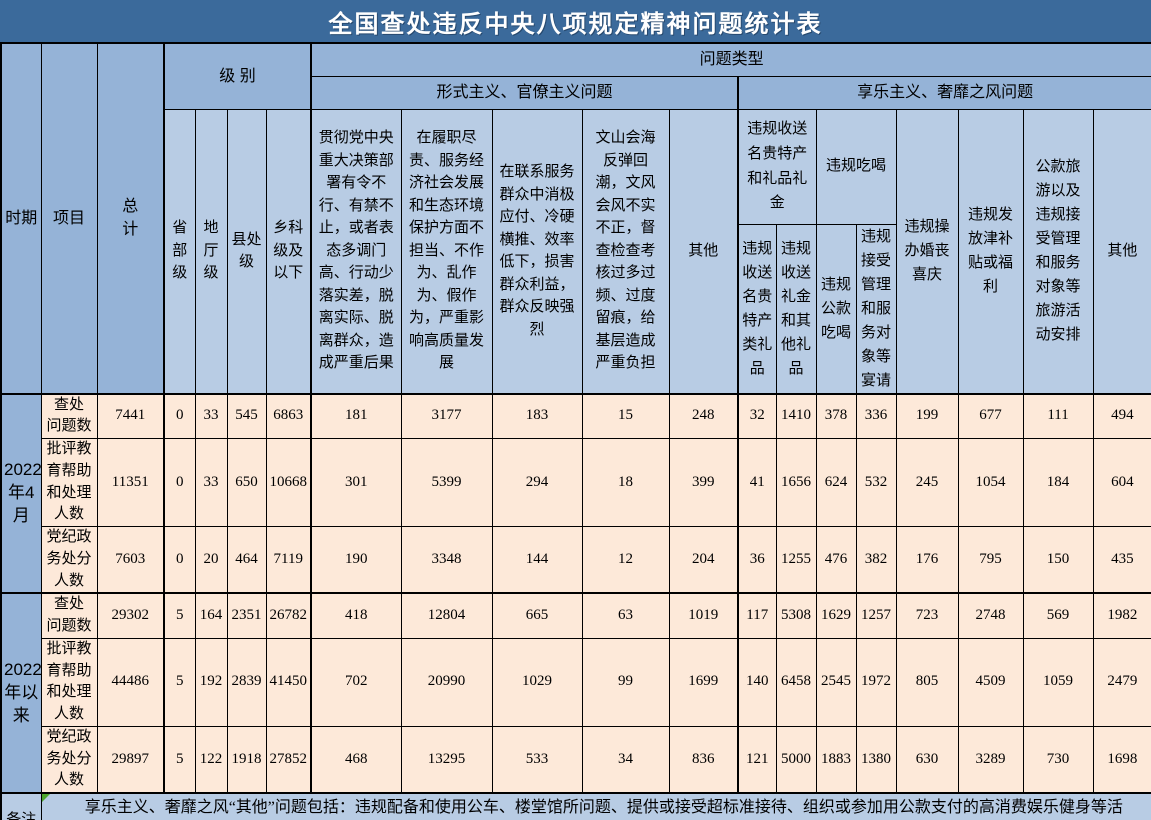  I want to click on value-cell: 29897, so click(130, 759).